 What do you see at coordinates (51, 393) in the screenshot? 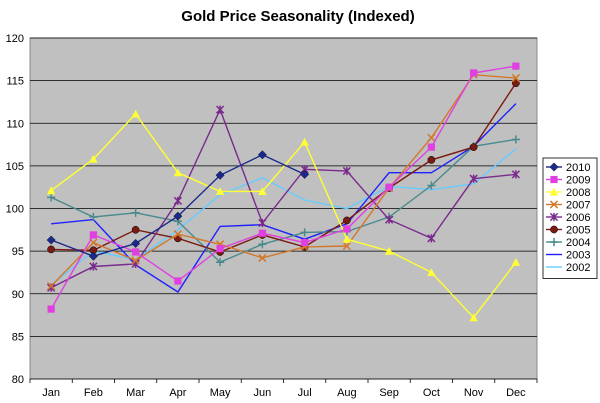
I see `x-tick-label: Jan` at bounding box center [51, 393].